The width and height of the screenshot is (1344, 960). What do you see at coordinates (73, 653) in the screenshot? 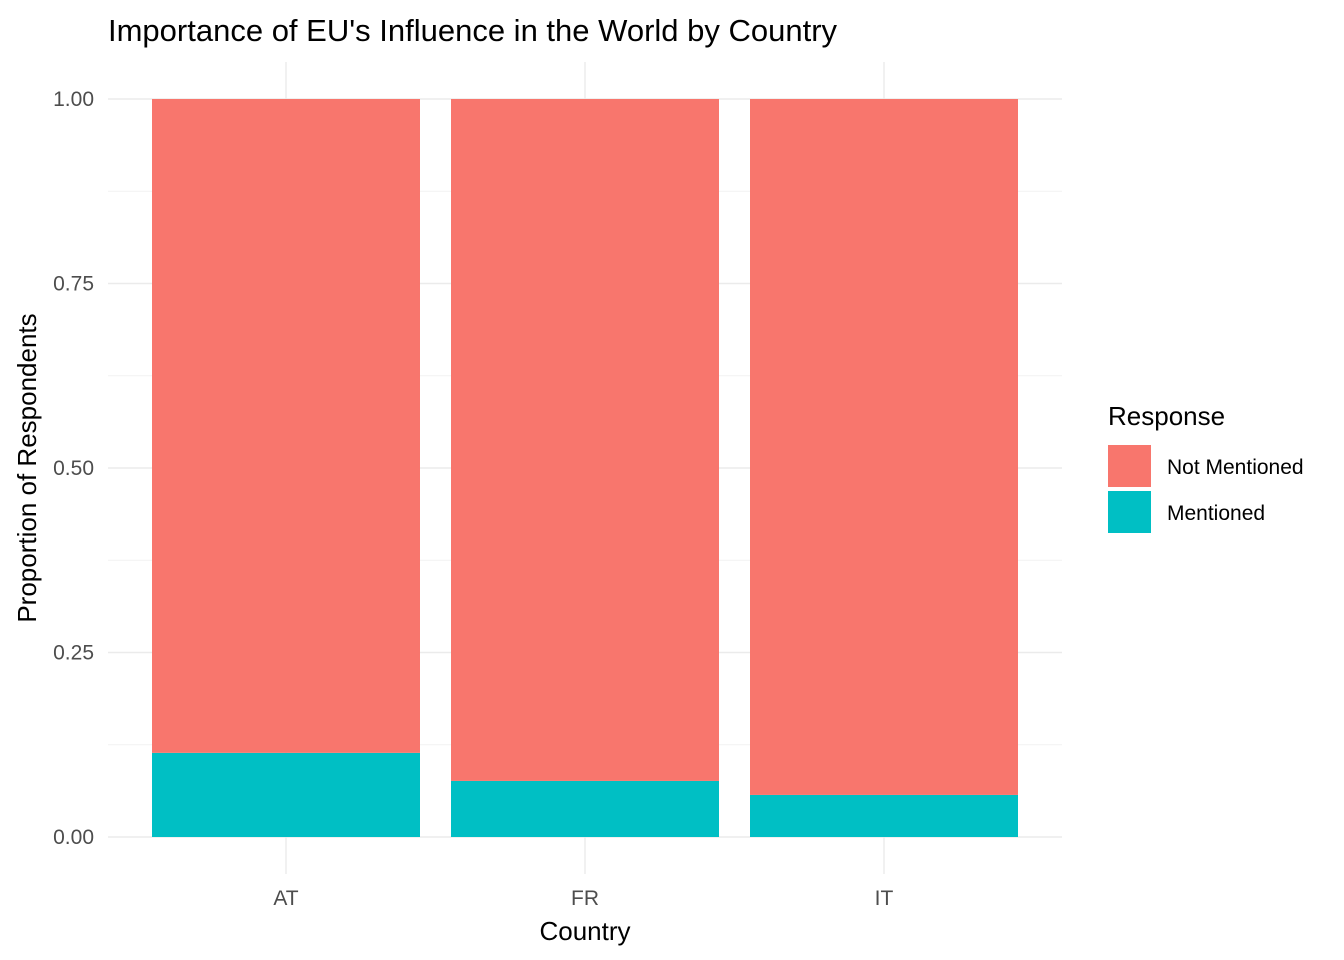
I see `y-tick-label: 0.25` at bounding box center [73, 653].